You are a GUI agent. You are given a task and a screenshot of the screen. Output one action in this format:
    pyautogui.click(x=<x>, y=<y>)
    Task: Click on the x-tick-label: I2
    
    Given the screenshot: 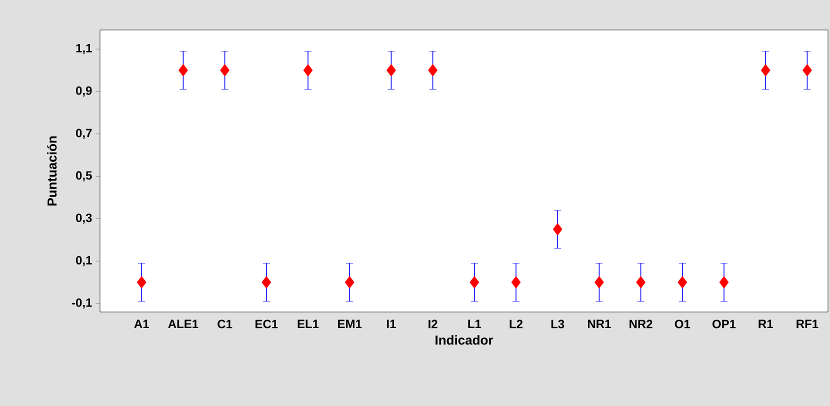 What is the action you would take?
    pyautogui.click(x=433, y=324)
    